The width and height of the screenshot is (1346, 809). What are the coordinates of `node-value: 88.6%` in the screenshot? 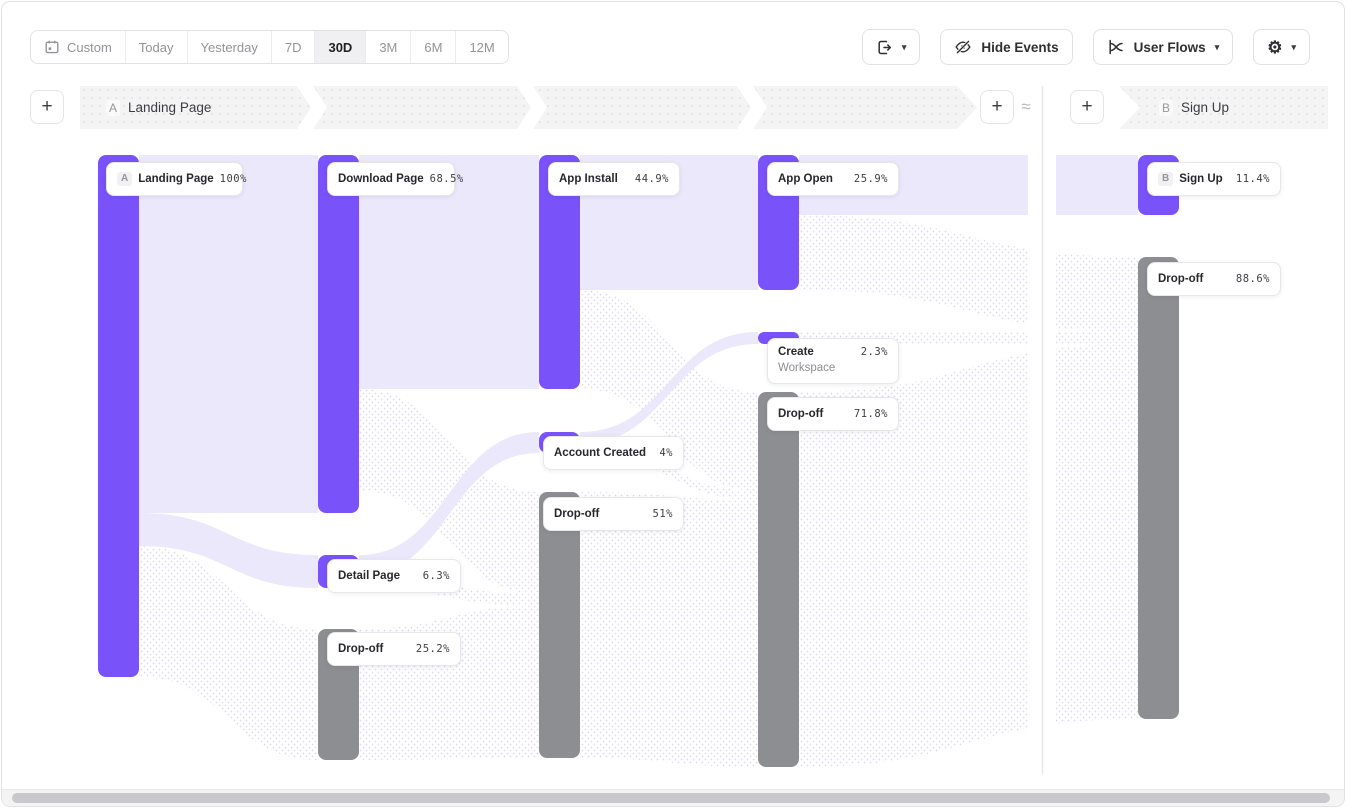 It's located at (1252, 279).